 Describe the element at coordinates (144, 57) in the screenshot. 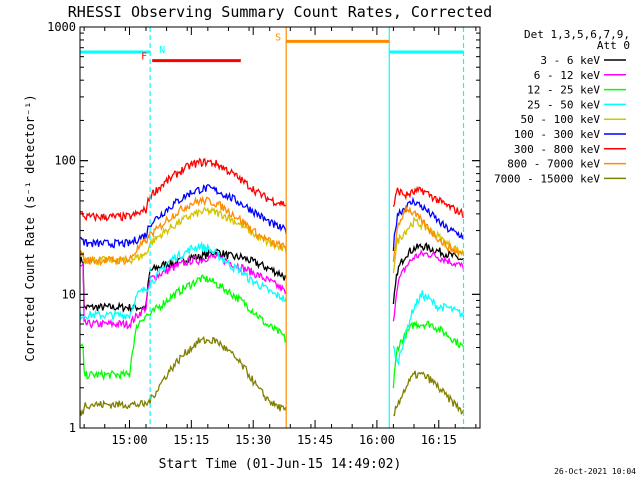

I see `flag-label-1: F` at that location.